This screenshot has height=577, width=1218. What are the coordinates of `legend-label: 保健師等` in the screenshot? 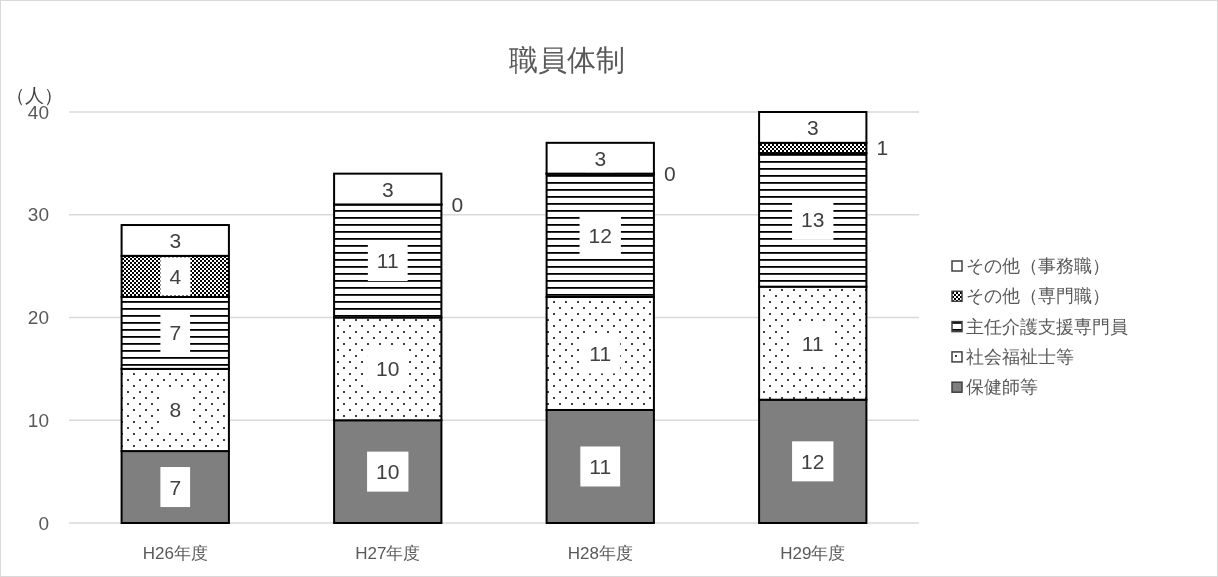 It's located at (1002, 387).